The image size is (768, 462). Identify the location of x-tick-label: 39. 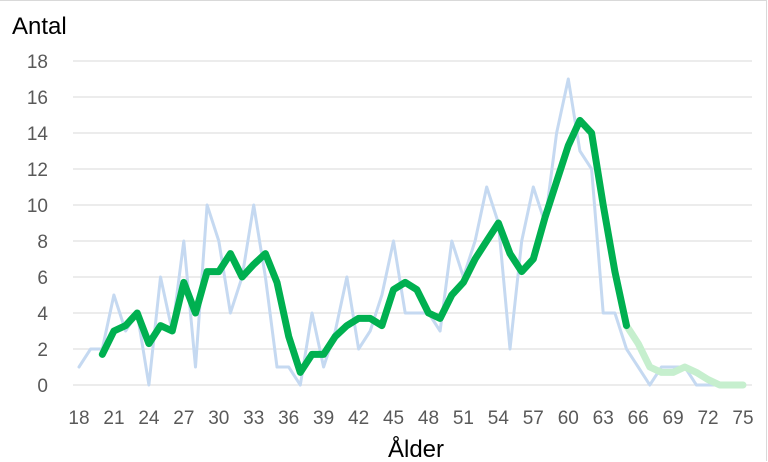
(323, 418).